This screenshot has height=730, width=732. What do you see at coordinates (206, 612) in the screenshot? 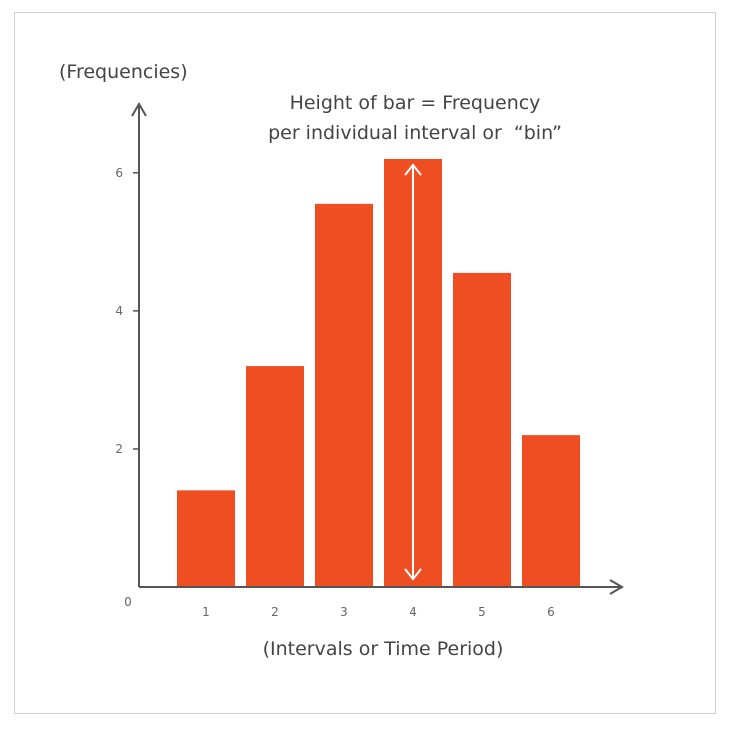
I see `x-tick-label-1: 1` at bounding box center [206, 612].